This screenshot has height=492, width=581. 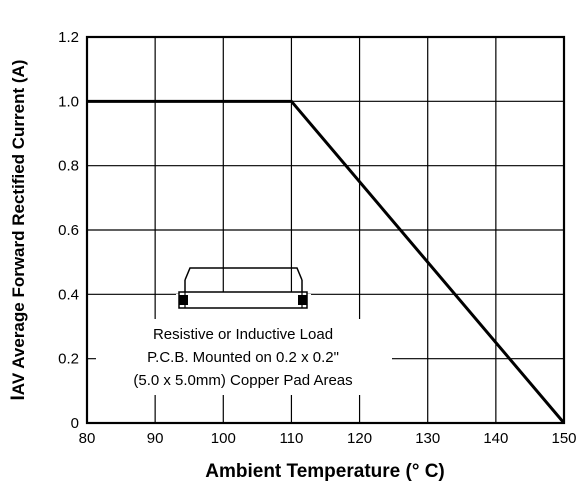 I want to click on annotation-line-2: P.C.B. Mounted on 0.2 x 0.2", so click(x=243, y=357).